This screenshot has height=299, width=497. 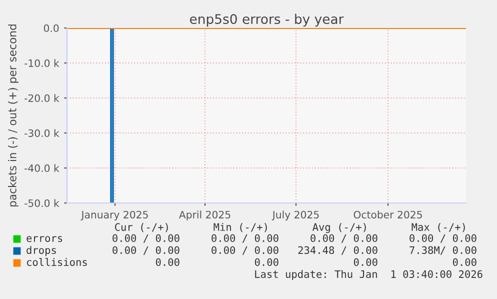 I want to click on text: Cur (-/+) Min (-/+) Avg (-/+) Max (-/+), so click(x=290, y=228).